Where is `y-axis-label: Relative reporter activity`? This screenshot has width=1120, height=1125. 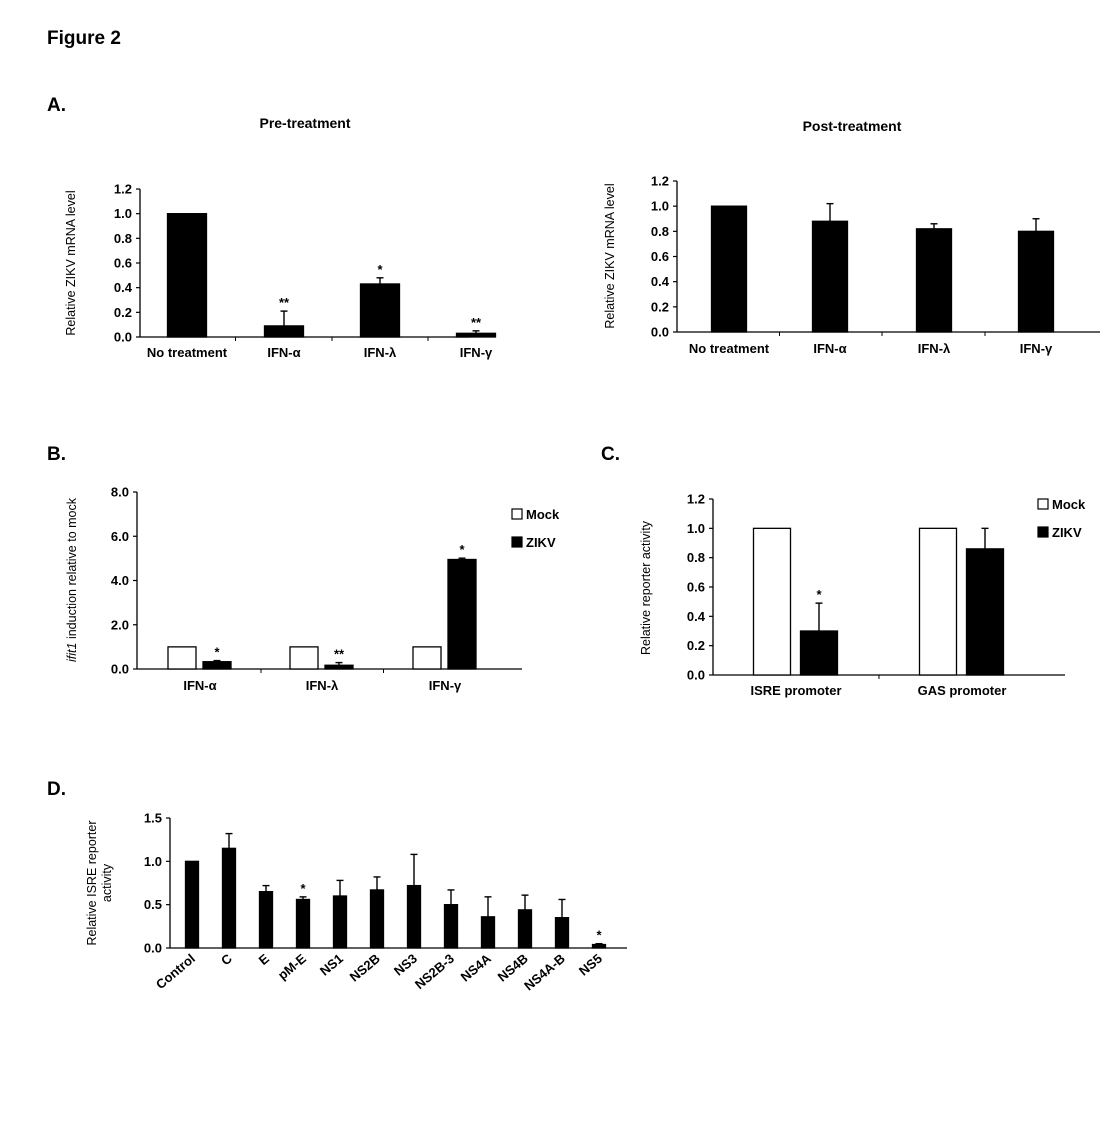 y-axis-label: Relative reporter activity is located at coordinates (646, 587).